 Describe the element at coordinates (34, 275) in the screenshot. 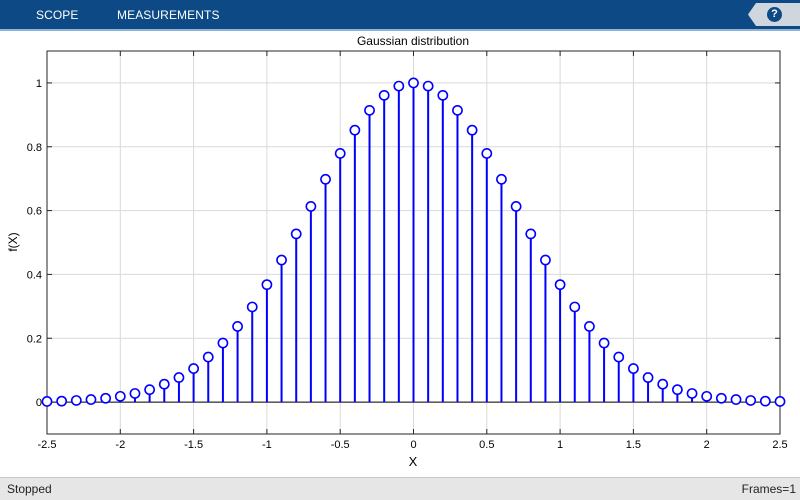

I see `y-tick-label: 0.4` at that location.